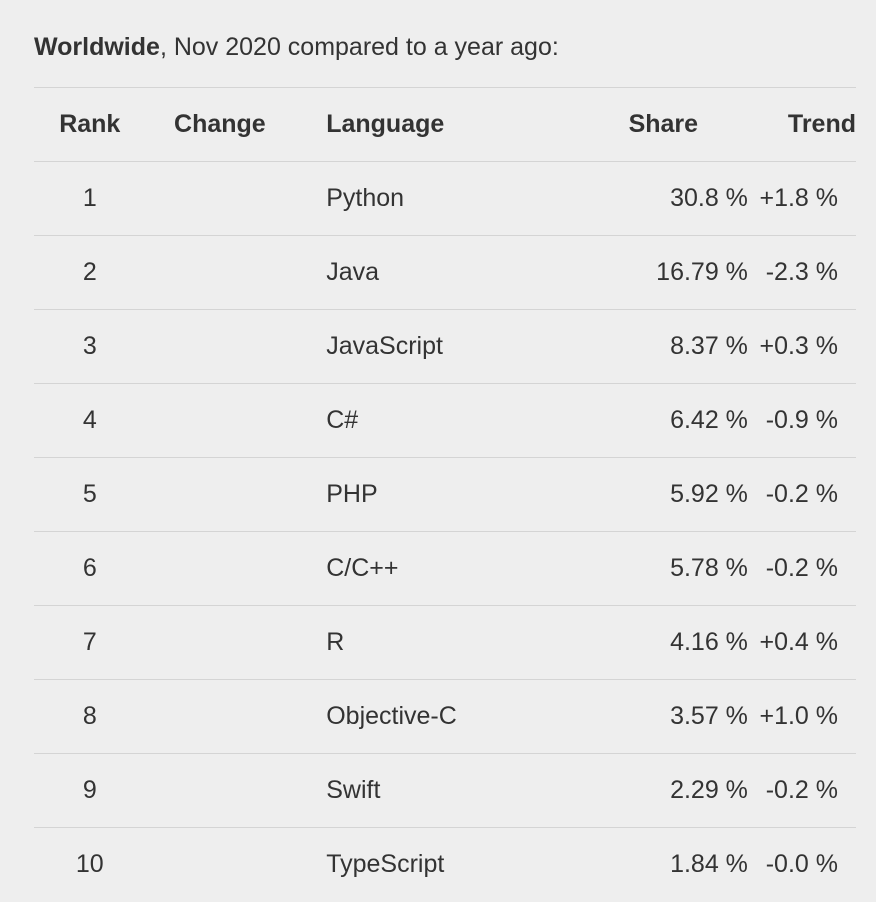  Describe the element at coordinates (709, 864) in the screenshot. I see `cell-share: 1.84 %` at that location.